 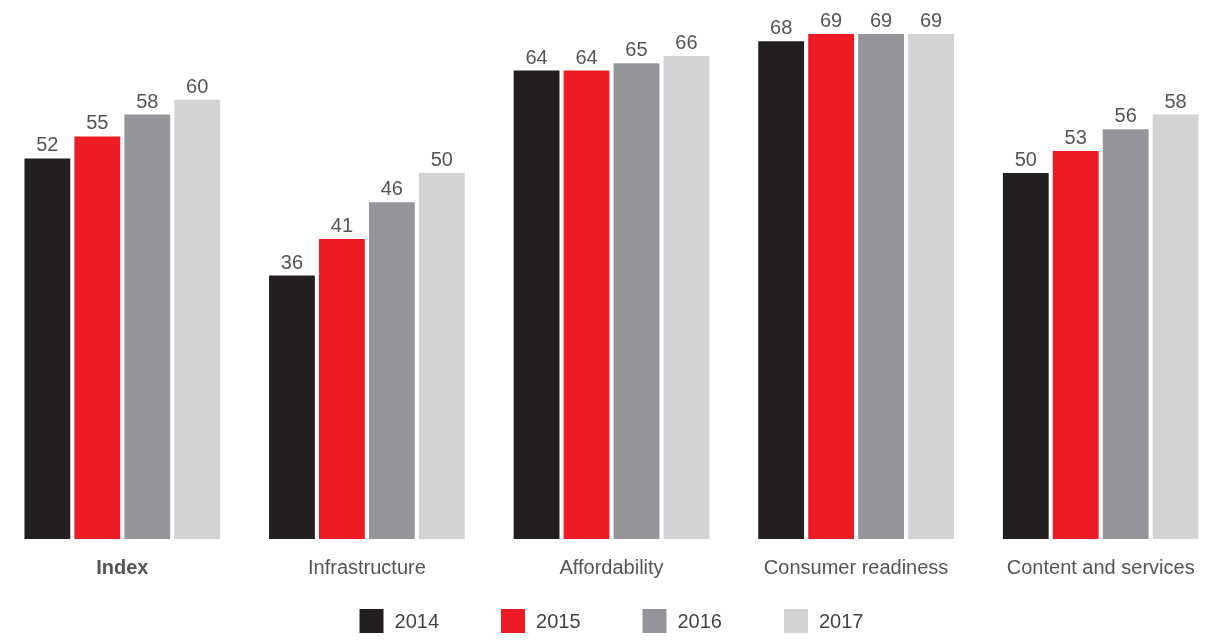 I want to click on x-tick-label: Index, so click(x=122, y=567).